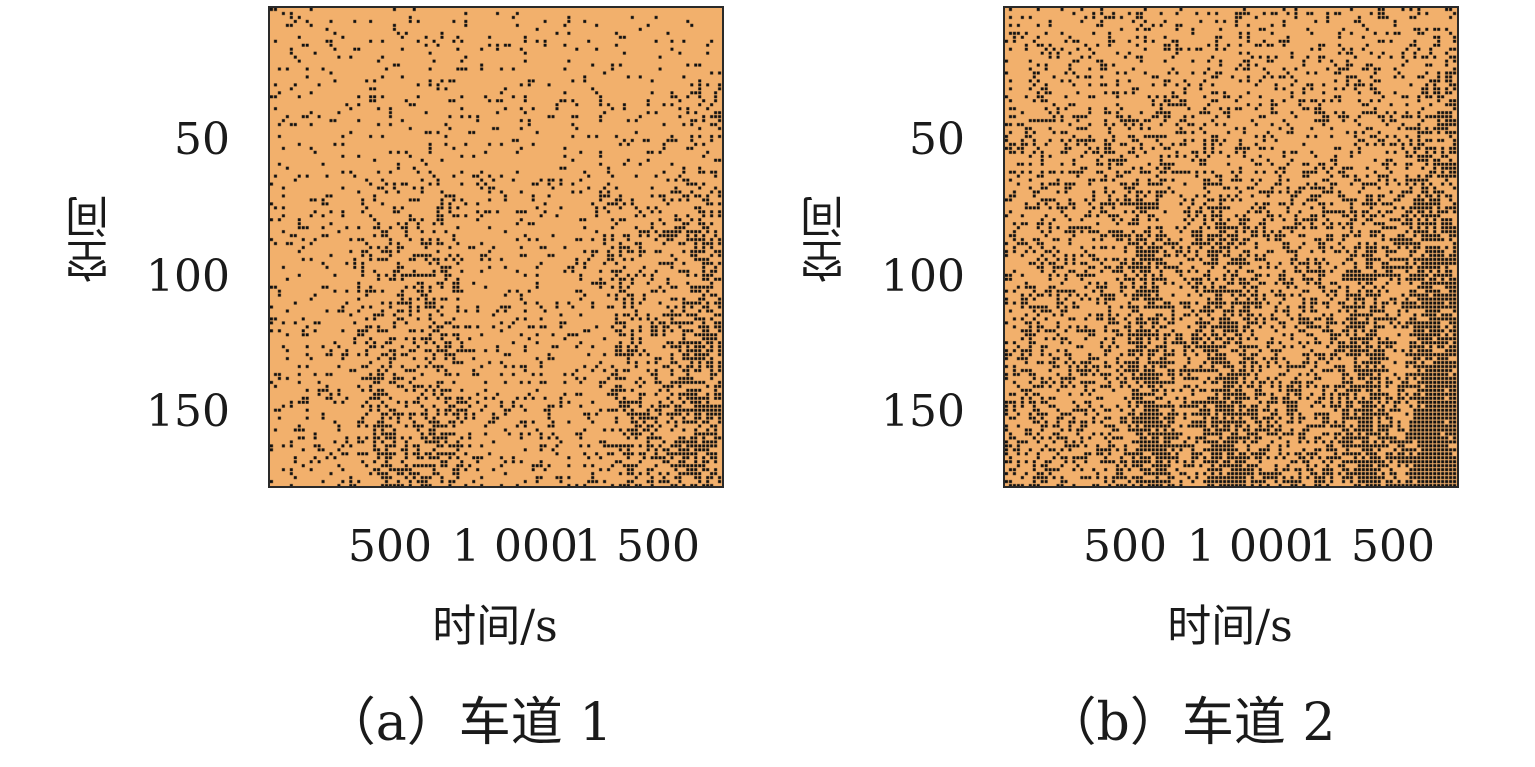 The width and height of the screenshot is (1535, 767). Describe the element at coordinates (468, 723) in the screenshot. I see `subfigure-caption: （a）车道 1` at that location.